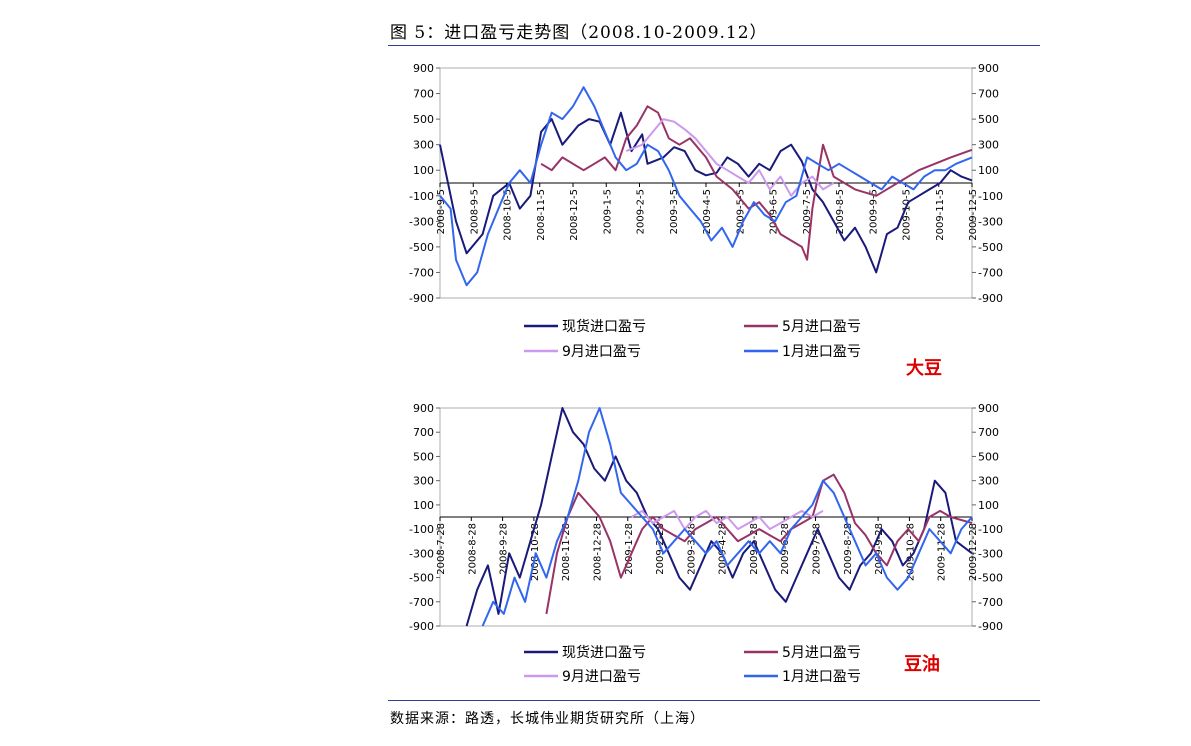 The image size is (1191, 746). Describe the element at coordinates (714, 700) in the screenshot. I see `source-rule` at that location.